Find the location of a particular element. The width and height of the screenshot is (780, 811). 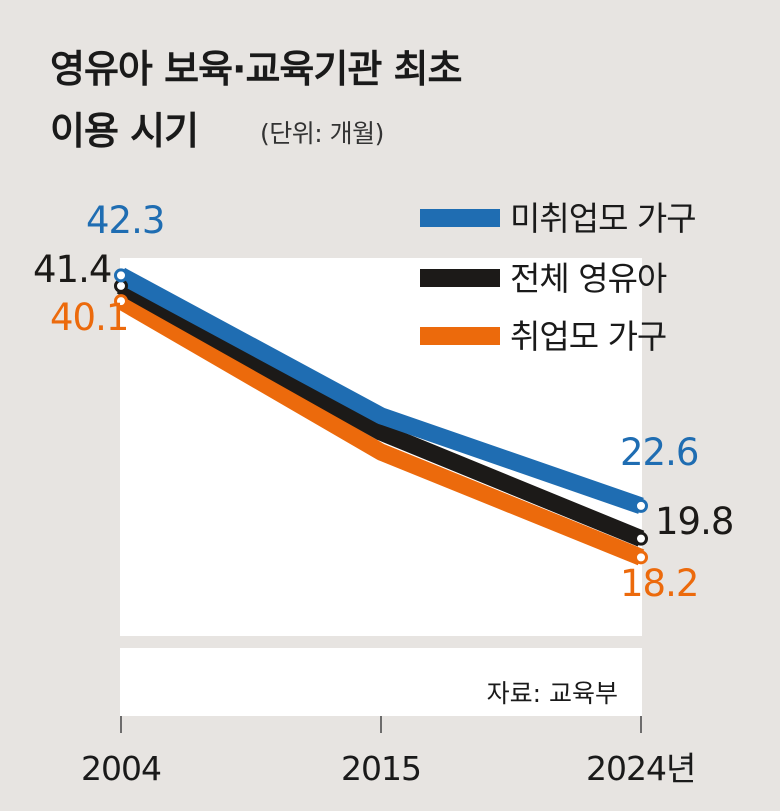

x-tick-label-2: 2015 is located at coordinates (381, 768).